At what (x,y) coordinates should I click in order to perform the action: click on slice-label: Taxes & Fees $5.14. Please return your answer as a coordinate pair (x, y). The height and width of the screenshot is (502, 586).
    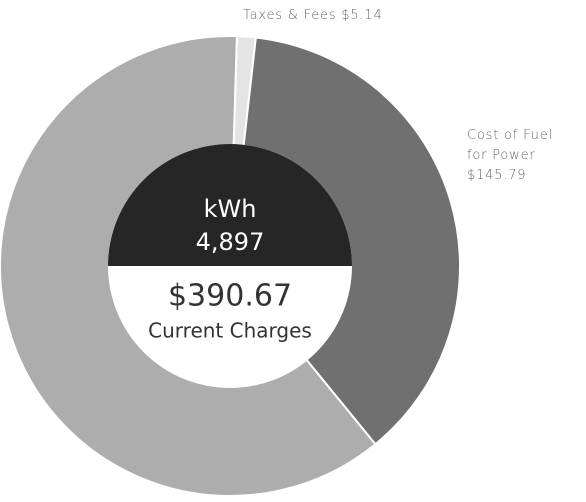
    Looking at the image, I should click on (363, 16).